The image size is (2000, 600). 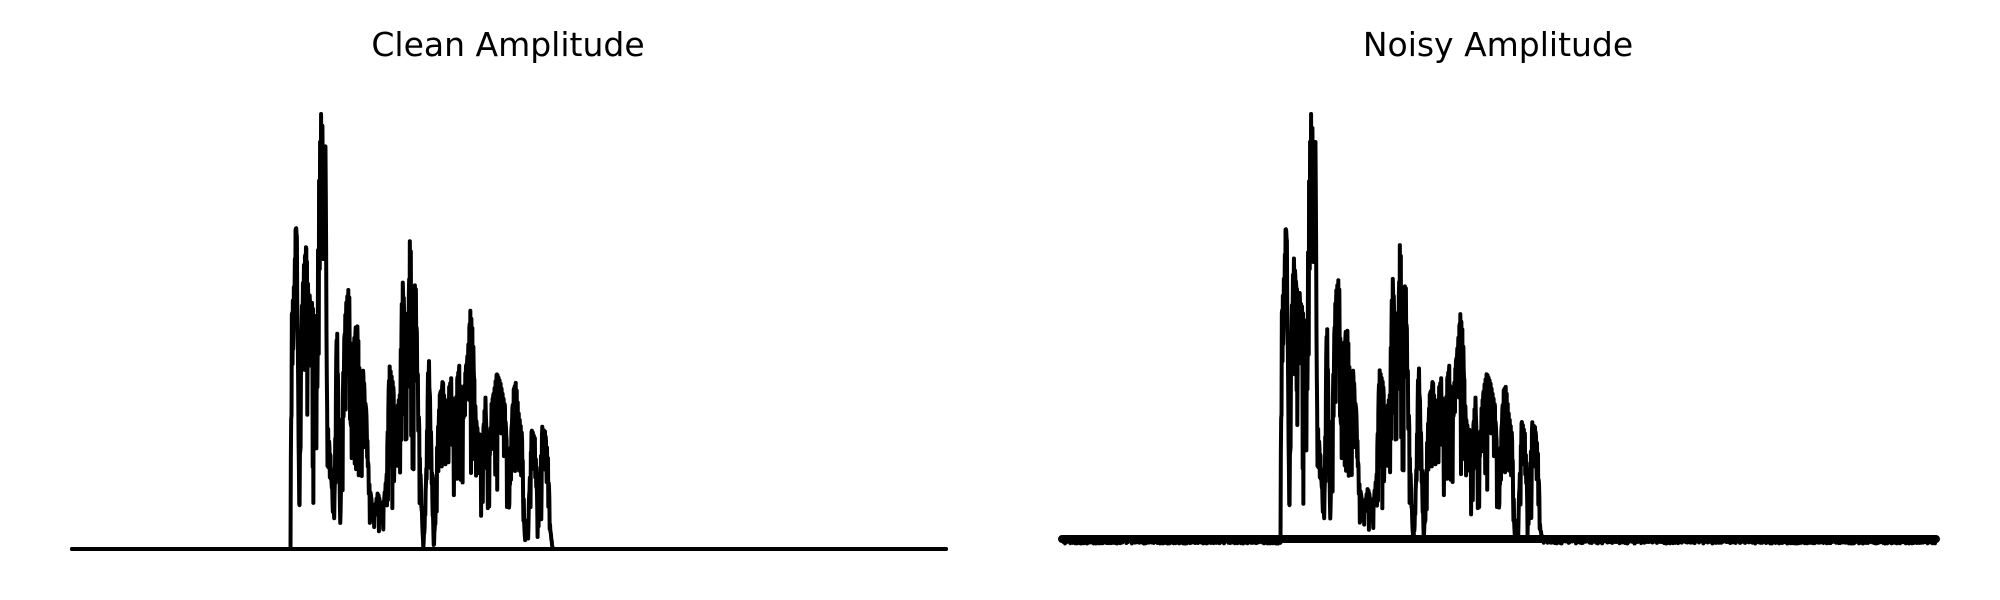 What do you see at coordinates (507, 44) in the screenshot?
I see `clean-amplitude-title: Clean Amplitude` at bounding box center [507, 44].